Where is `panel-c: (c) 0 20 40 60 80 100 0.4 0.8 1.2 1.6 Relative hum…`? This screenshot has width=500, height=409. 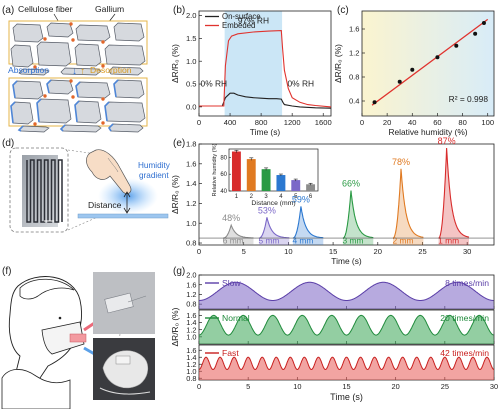 panel-c: (c) 0 20 40 60 80 100 0.4 0.8 1.2 1.6 Relative hum… is located at coordinates (414, 71).